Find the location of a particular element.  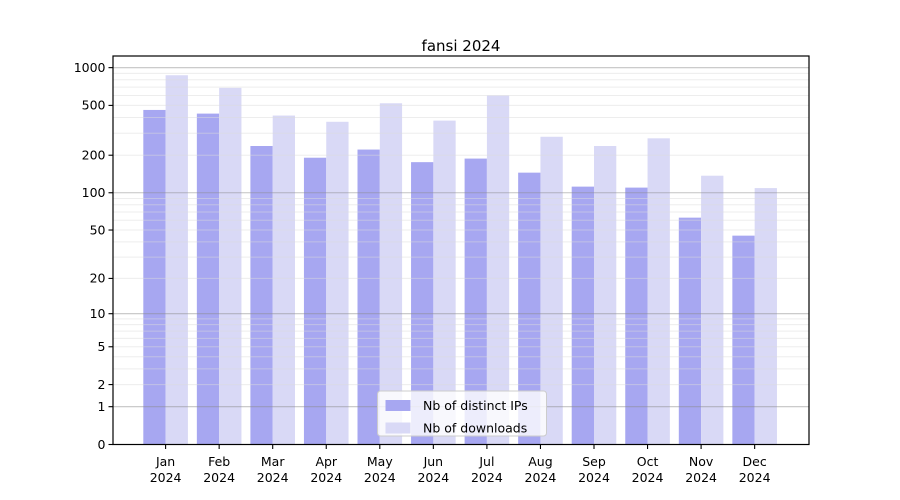

chart-title: fansi 2024 is located at coordinates (461, 46).